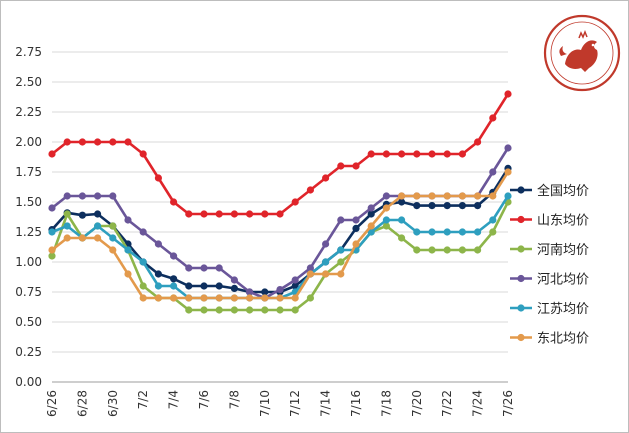 The height and width of the screenshot is (433, 629). What do you see at coordinates (52, 403) in the screenshot?
I see `x-tick-label: 6/26` at bounding box center [52, 403].